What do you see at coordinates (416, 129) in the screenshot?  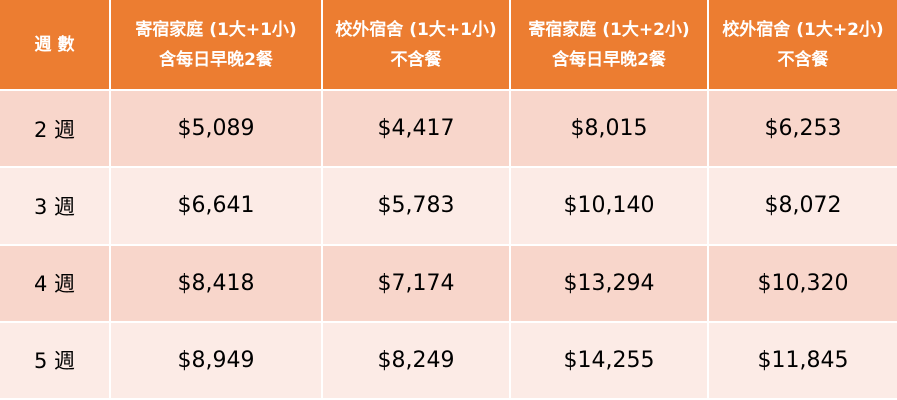 I see `price-cell: $4,417` at bounding box center [416, 129].